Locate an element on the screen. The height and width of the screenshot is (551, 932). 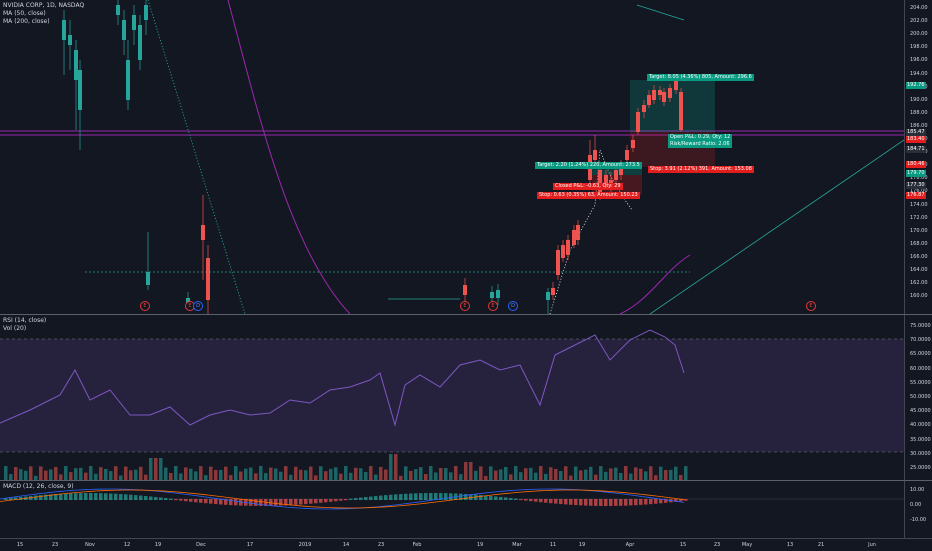
macd-pane: MACD (12, 26, close, 9) is located at coordinates (452, 509).